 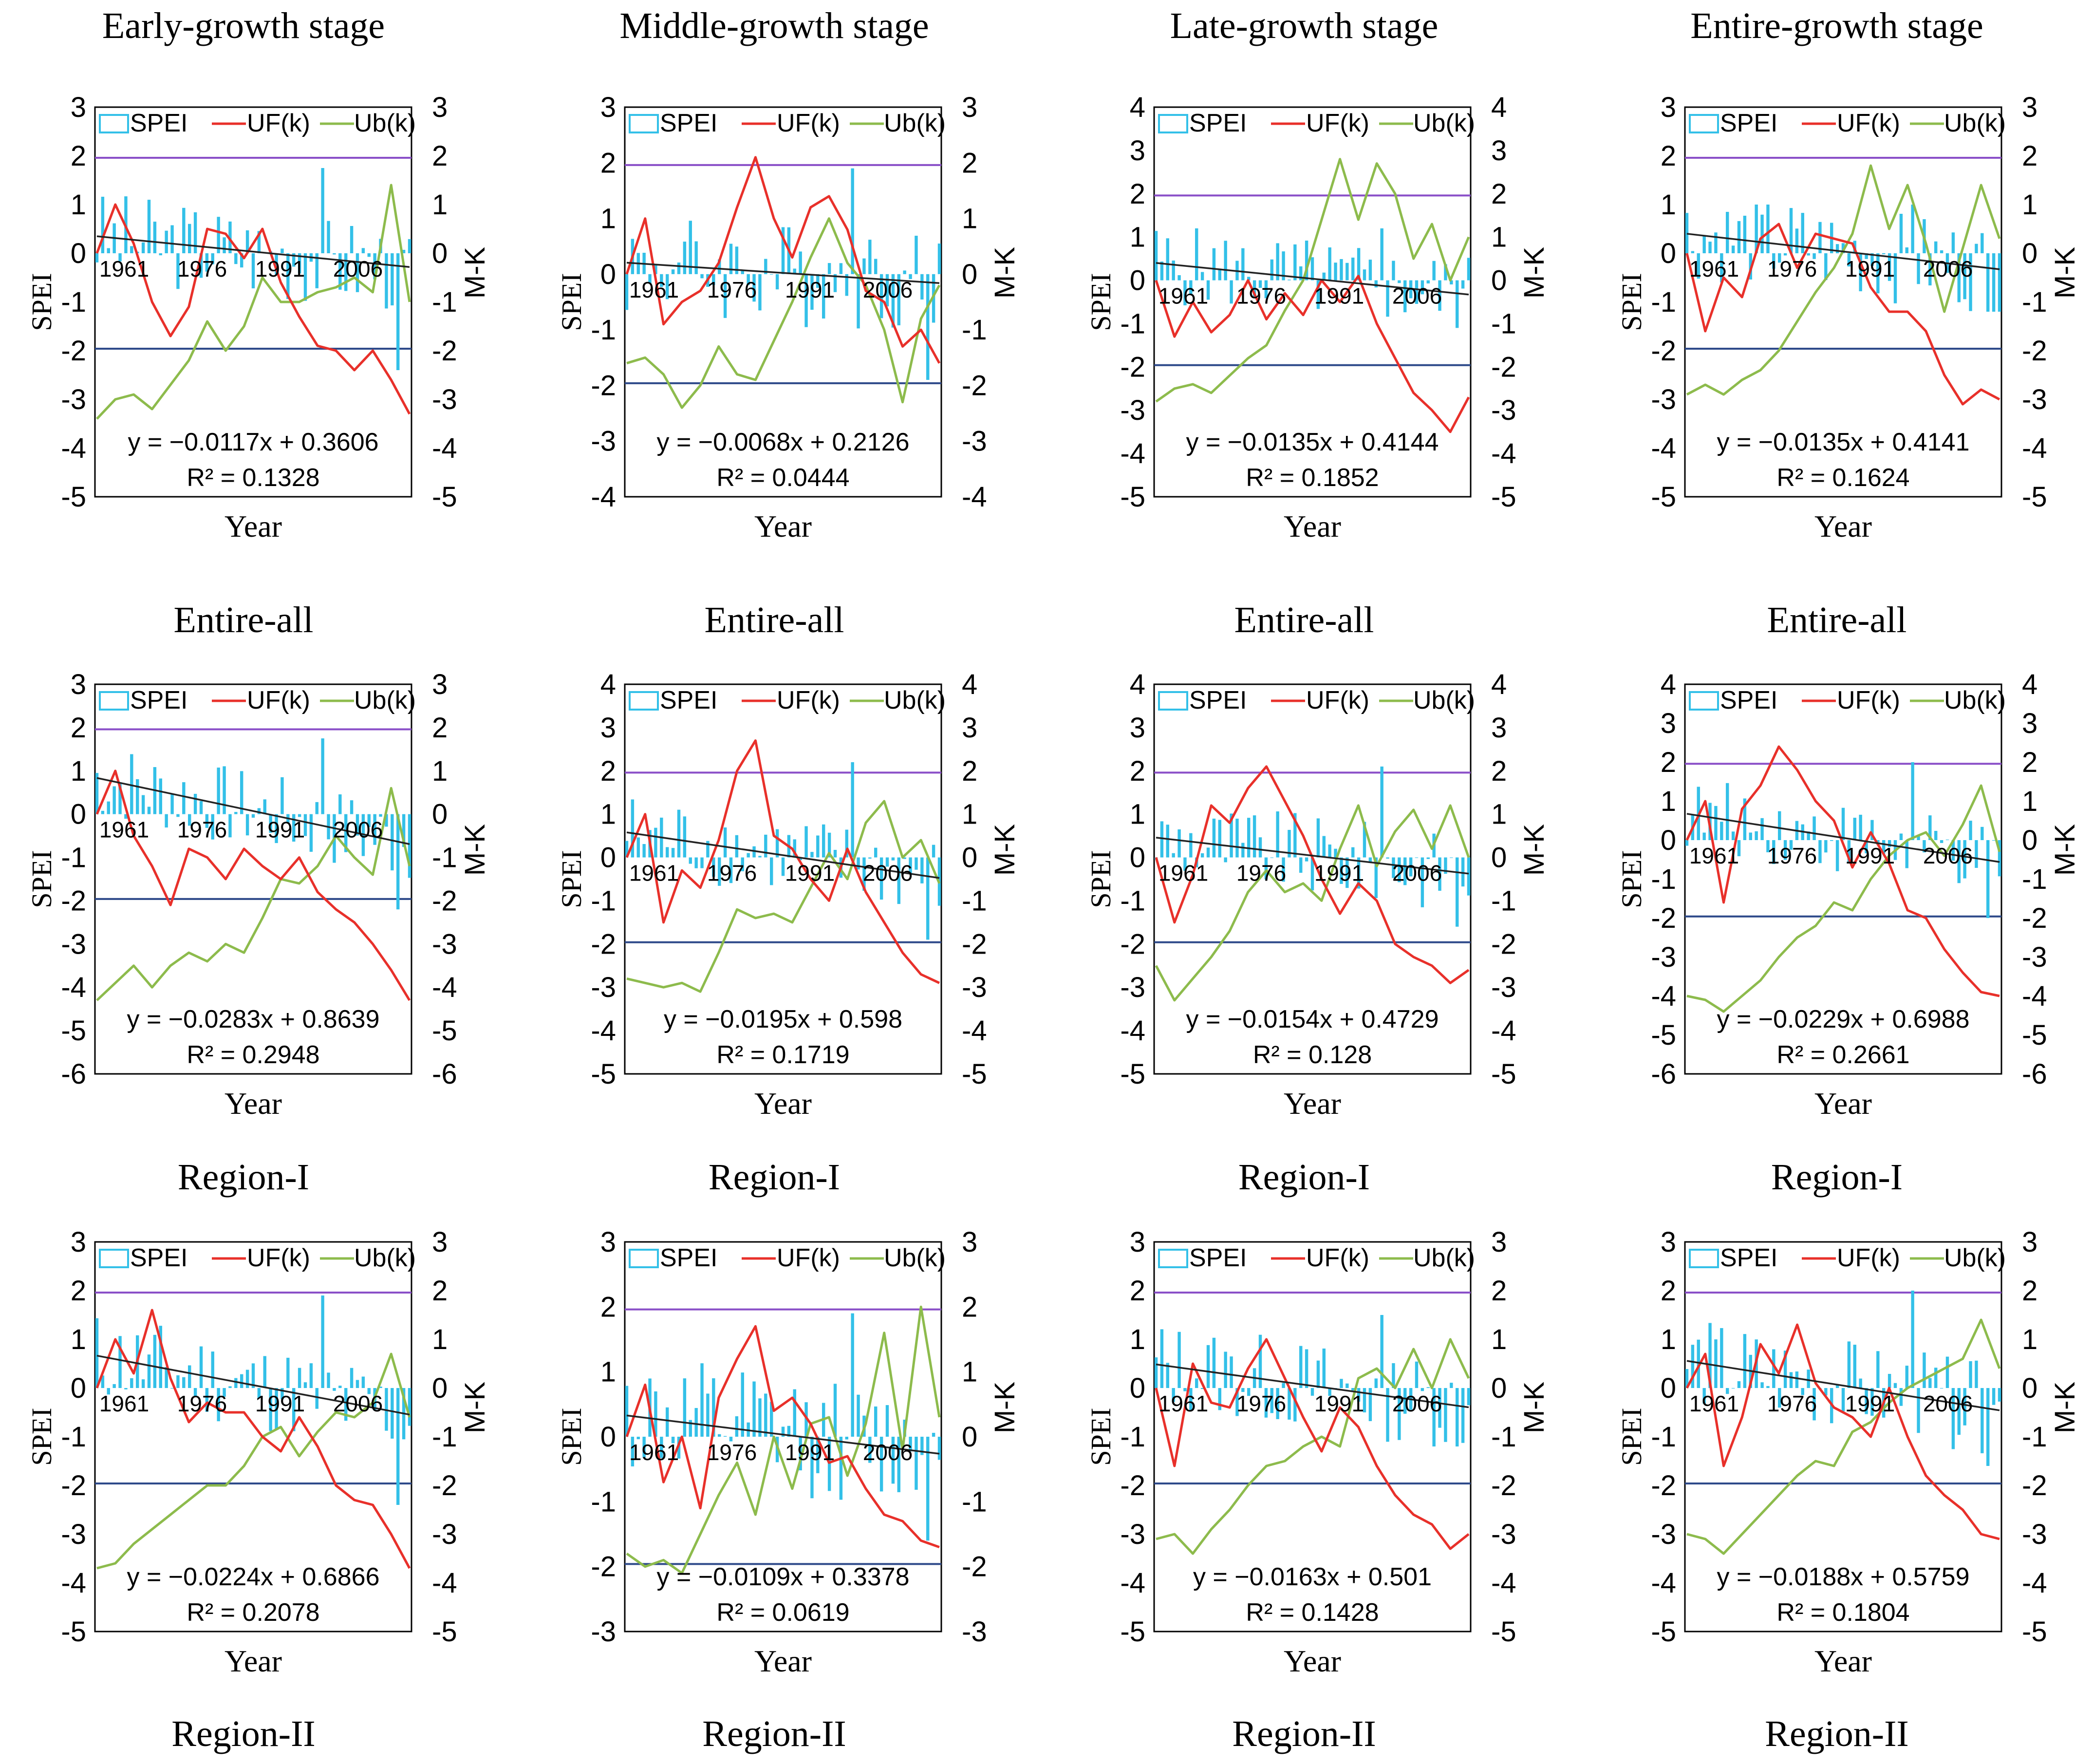 I want to click on y-tick-label: -3, so click(x=1663, y=1534).